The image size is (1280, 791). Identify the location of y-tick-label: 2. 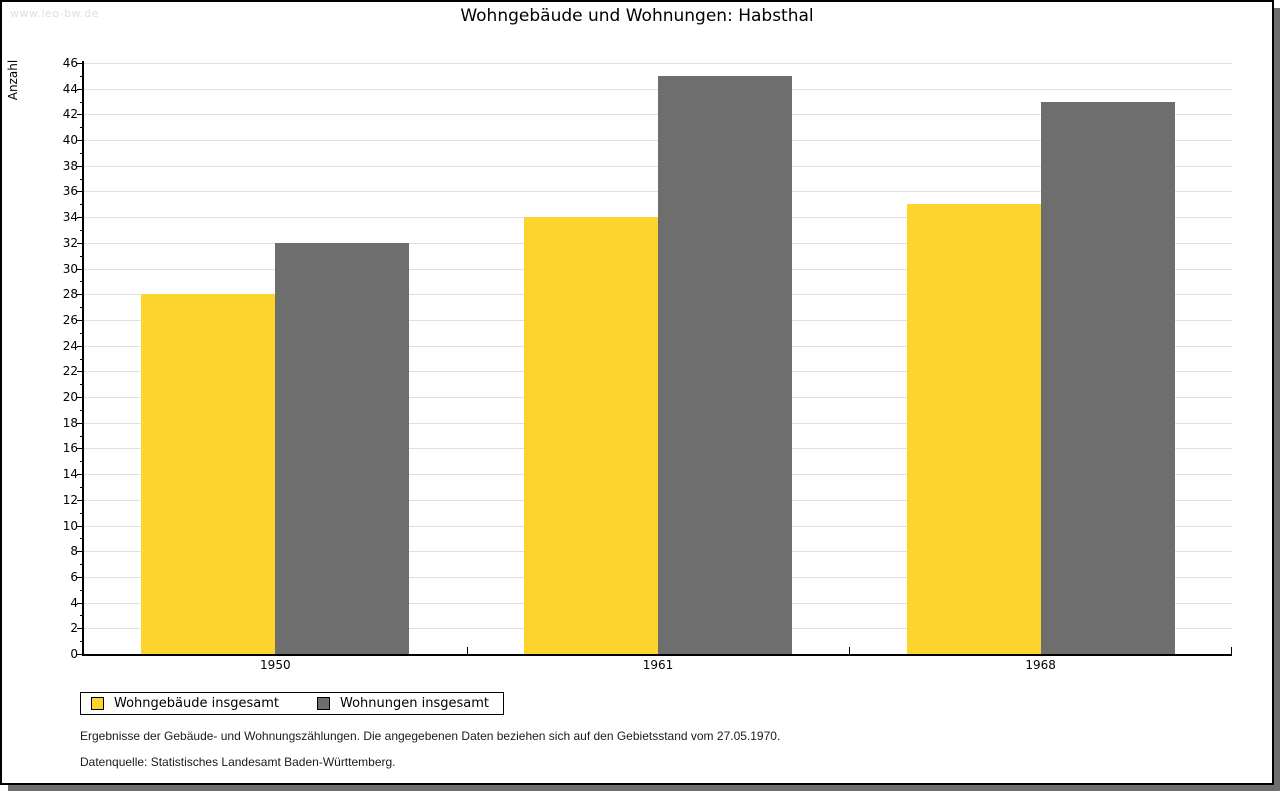
(74, 628).